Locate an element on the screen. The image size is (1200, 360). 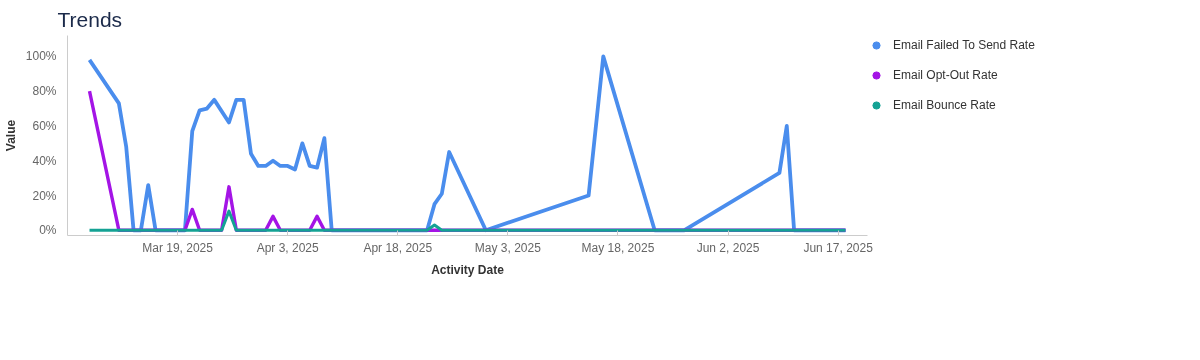
y-tick-label: 80% is located at coordinates (44, 91).